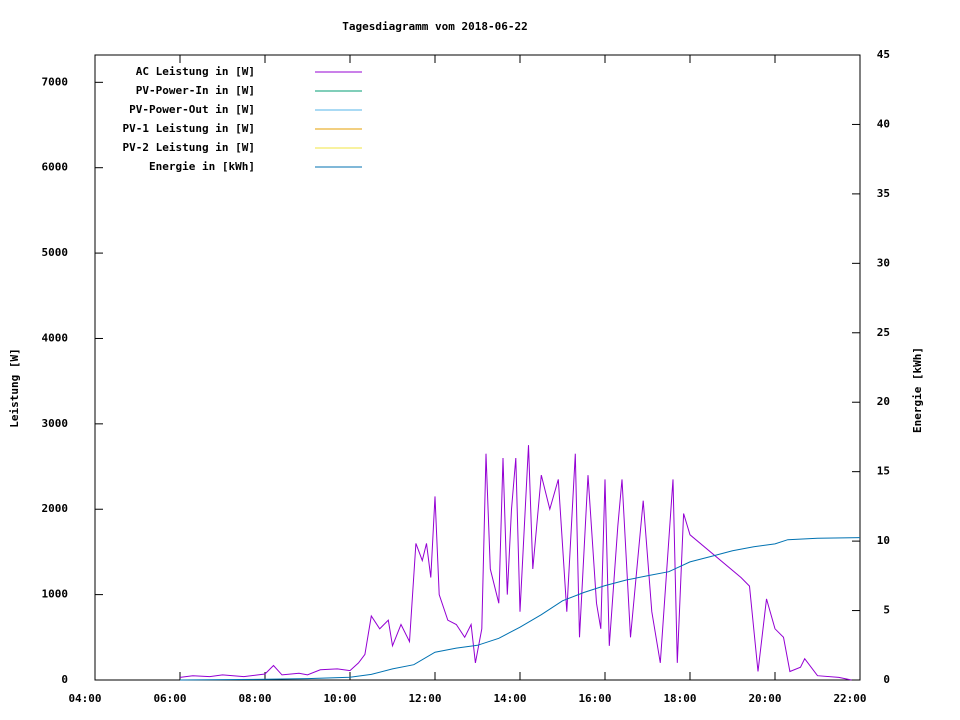 This screenshot has width=960, height=720. Describe the element at coordinates (254, 698) in the screenshot. I see `x-tick-label: 08:00` at that location.